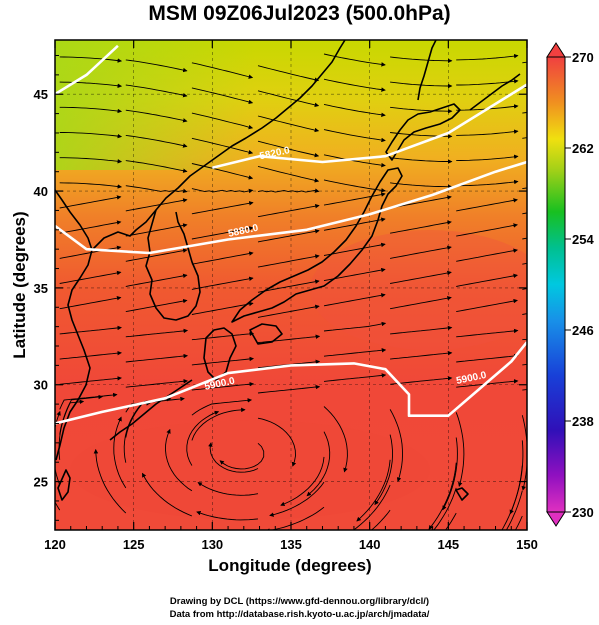  Describe the element at coordinates (556, 519) in the screenshot. I see `colorbar-bottom-arrow` at that location.